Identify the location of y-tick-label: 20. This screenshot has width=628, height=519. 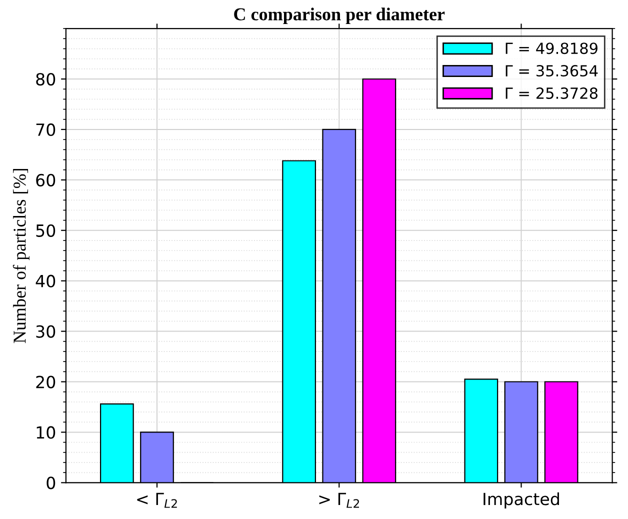
(46, 382).